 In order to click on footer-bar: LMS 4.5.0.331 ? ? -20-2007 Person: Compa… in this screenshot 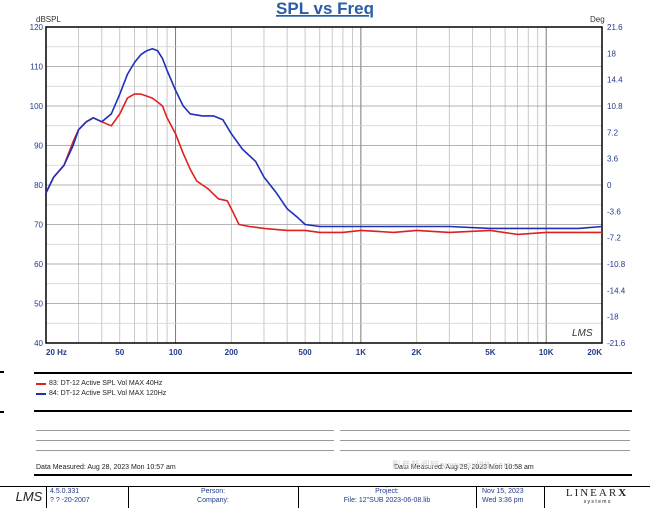, I will do `click(325, 497)`.